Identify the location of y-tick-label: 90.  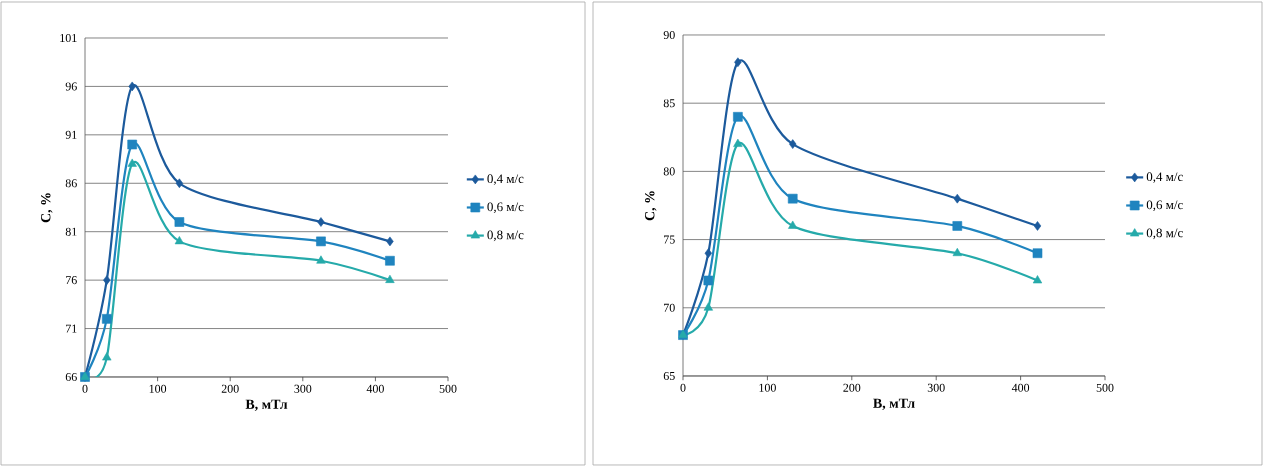
(669, 35).